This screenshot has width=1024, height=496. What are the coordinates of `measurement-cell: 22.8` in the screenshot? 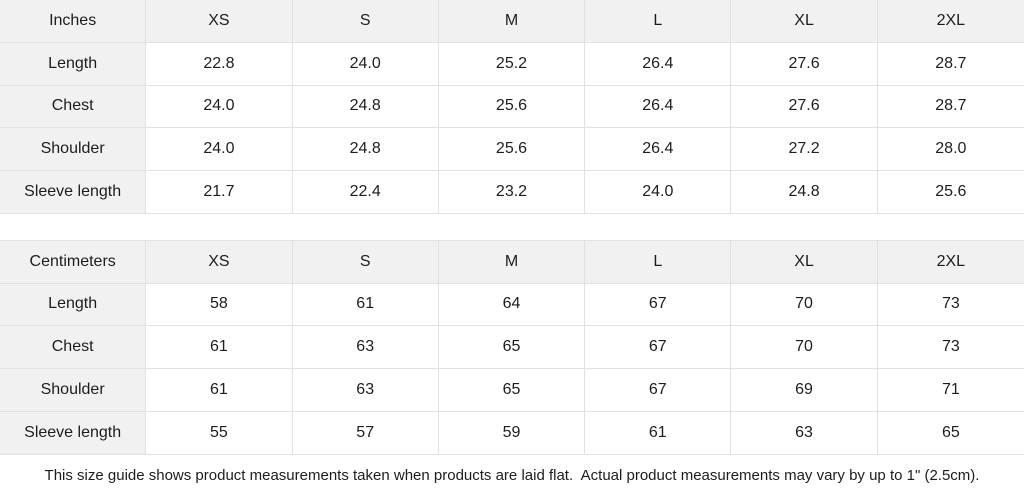 It's located at (219, 64).